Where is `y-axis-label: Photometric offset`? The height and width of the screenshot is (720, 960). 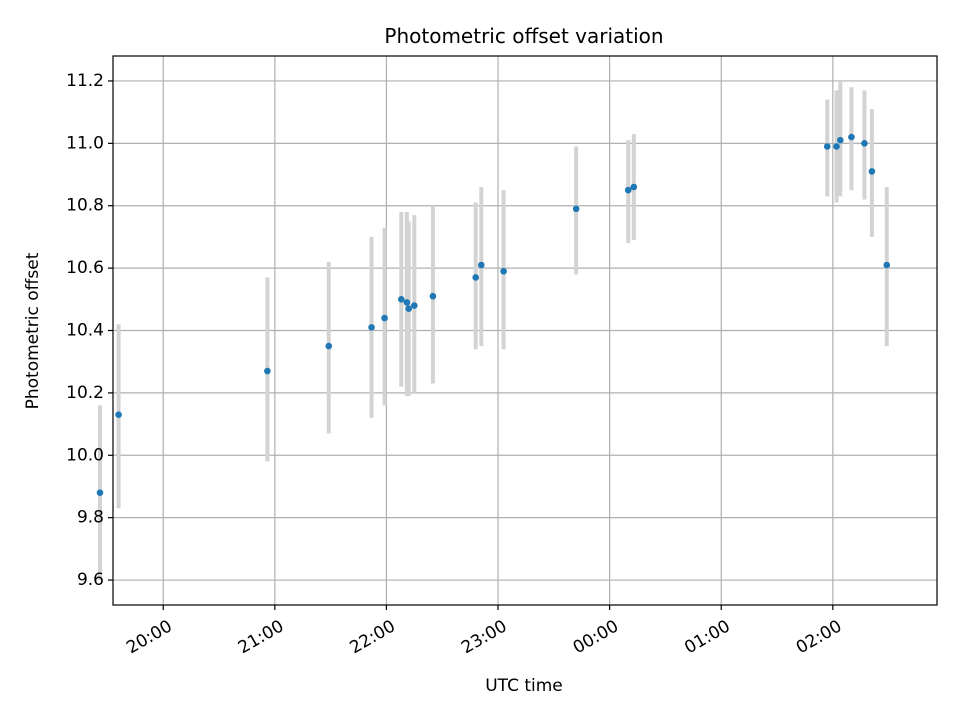
y-axis-label: Photometric offset is located at coordinates (33, 330).